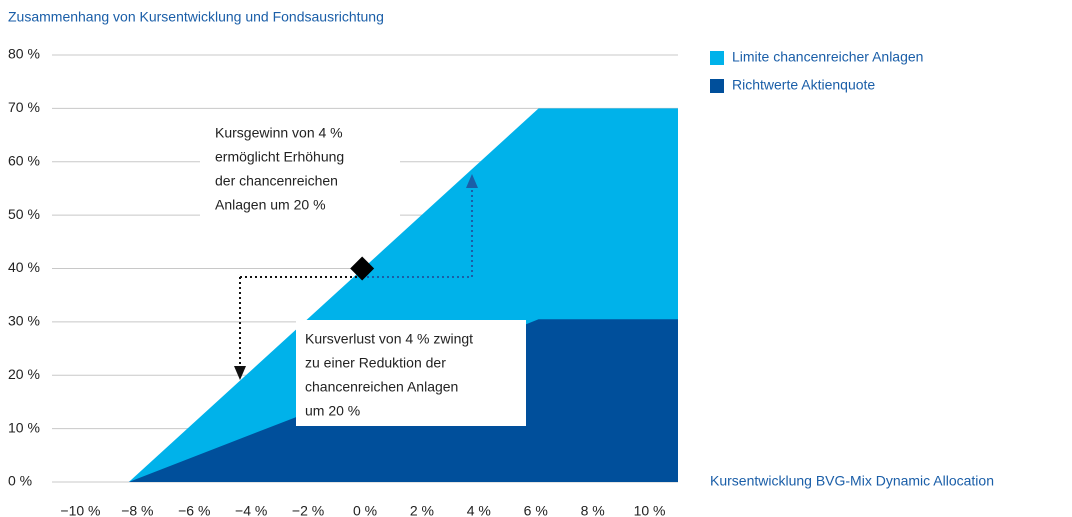 The image size is (1072, 517). Describe the element at coordinates (593, 510) in the screenshot. I see `x-tick-label: 8 %` at that location.